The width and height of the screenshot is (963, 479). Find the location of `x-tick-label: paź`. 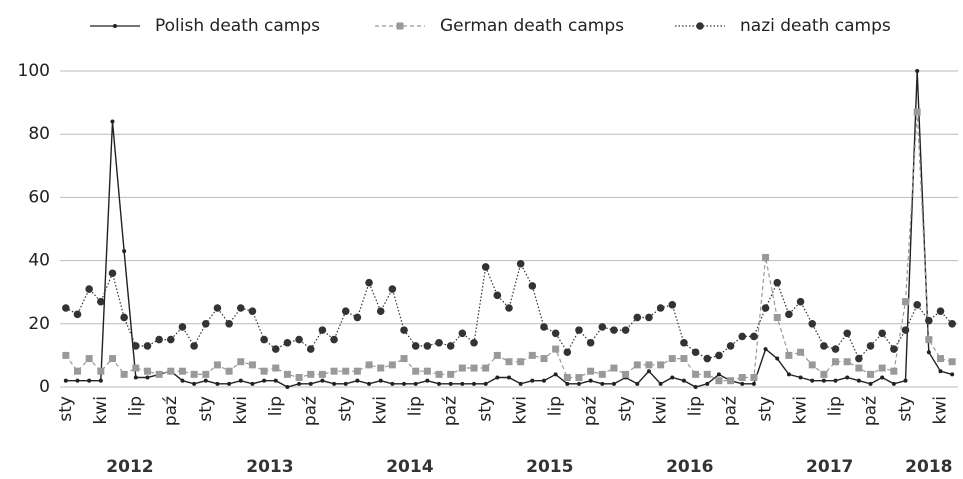

x-tick-label: paź is located at coordinates (591, 411).